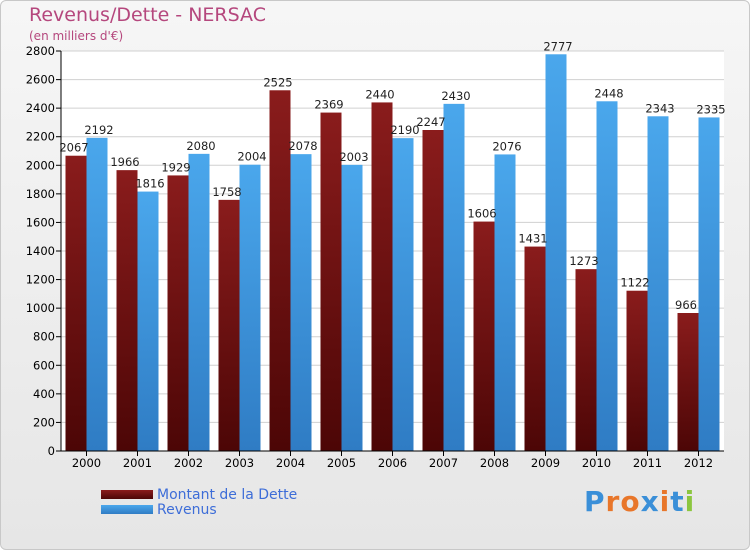 Image resolution: width=750 pixels, height=550 pixels. What do you see at coordinates (277, 82) in the screenshot?
I see `data-label: 2525` at bounding box center [277, 82].